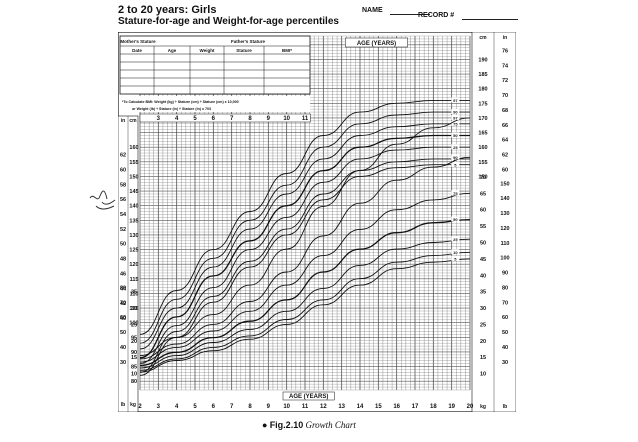 The image size is (638, 442). What do you see at coordinates (123, 230) in the screenshot?
I see `stature-in-tick: 52` at bounding box center [123, 230].